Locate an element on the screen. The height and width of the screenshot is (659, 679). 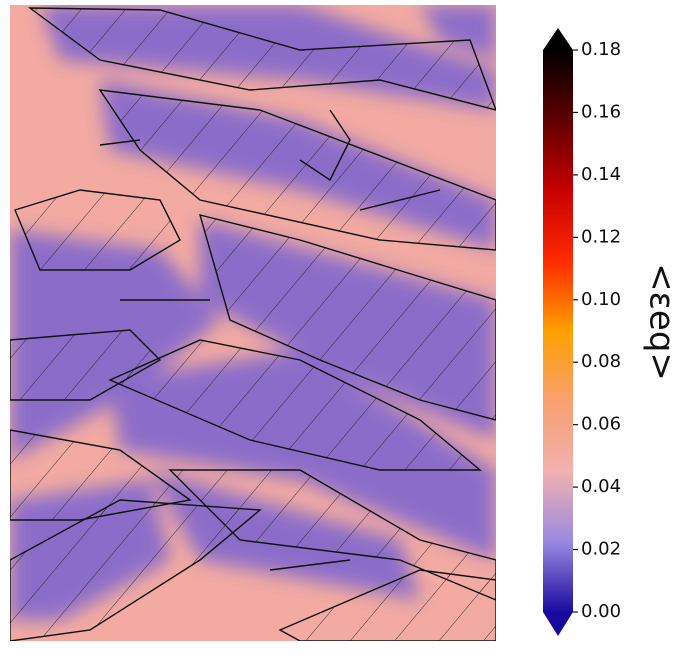
colorbar-tick-label: 0.02 is located at coordinates (601, 549).